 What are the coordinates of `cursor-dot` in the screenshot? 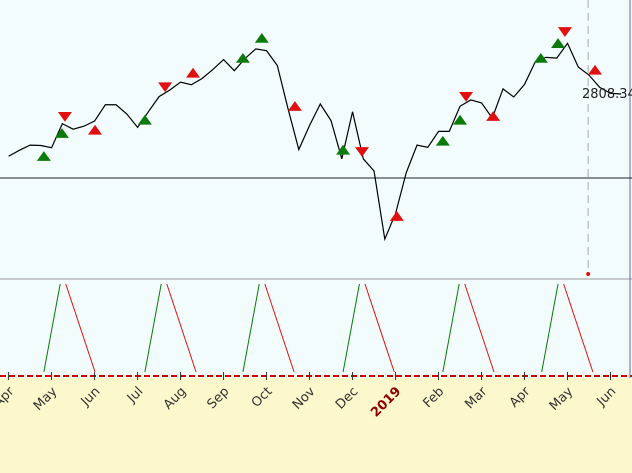 It's located at (588, 274).